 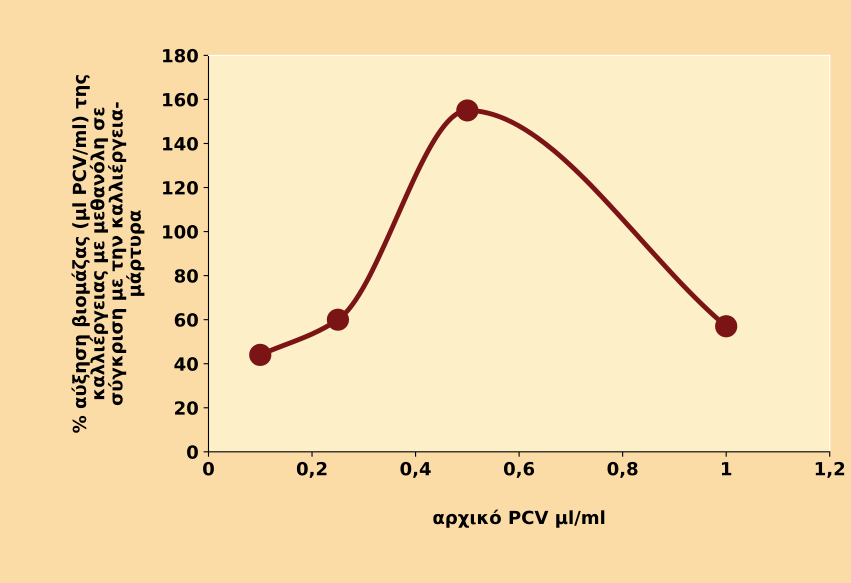 What do you see at coordinates (186, 364) in the screenshot?
I see `y-tick-label: 40` at bounding box center [186, 364].